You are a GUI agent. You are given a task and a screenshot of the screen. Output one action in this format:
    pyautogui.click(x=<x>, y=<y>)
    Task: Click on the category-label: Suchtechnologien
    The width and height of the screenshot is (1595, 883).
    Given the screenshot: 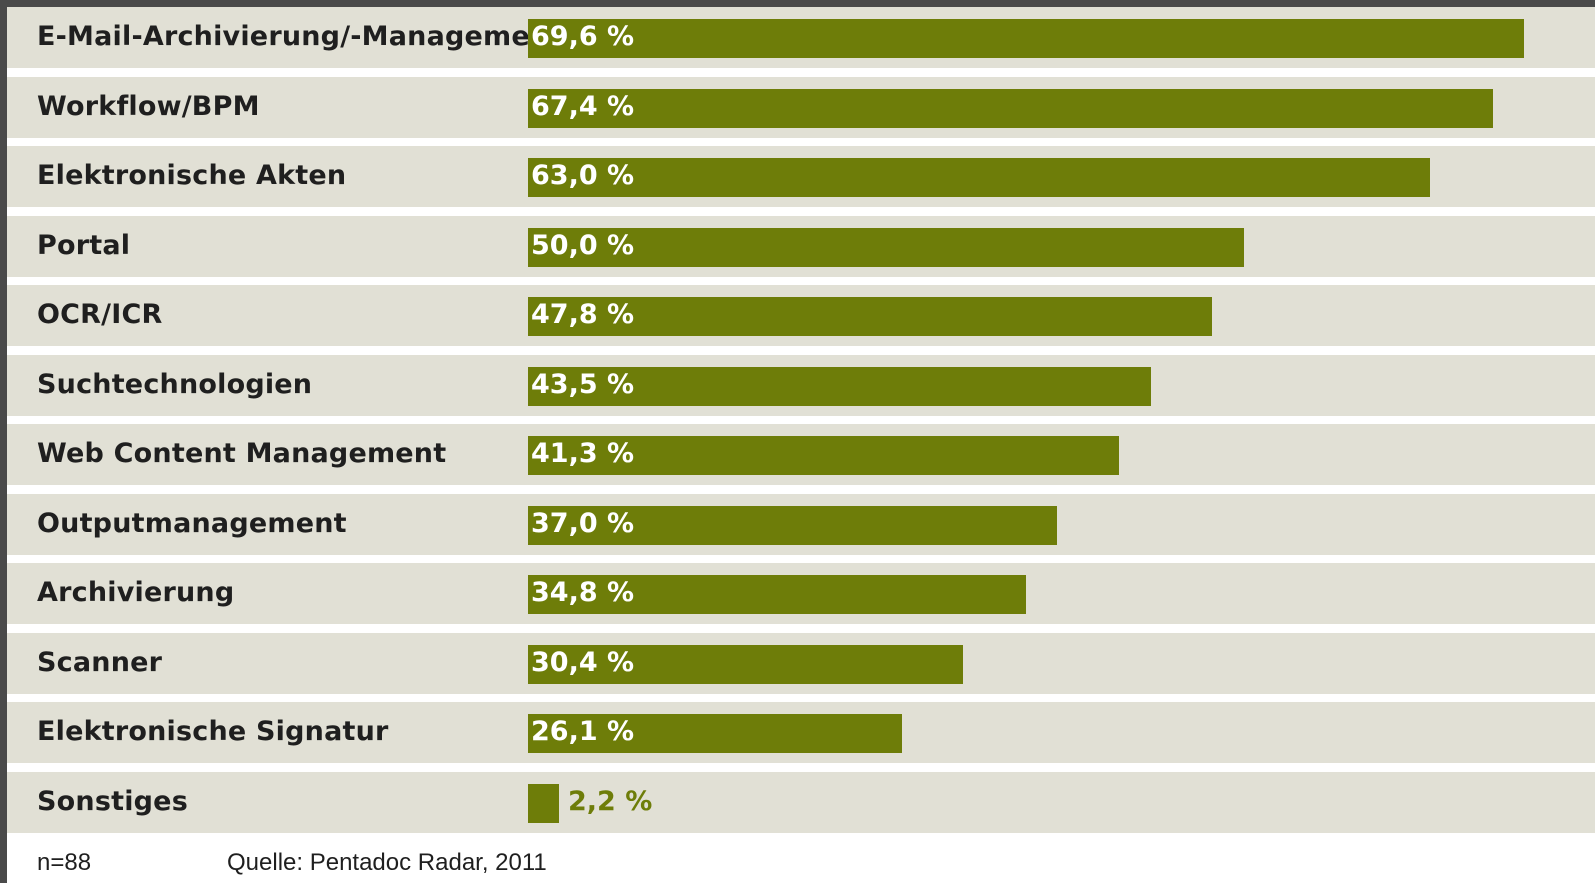 What is the action you would take?
    pyautogui.click(x=175, y=384)
    